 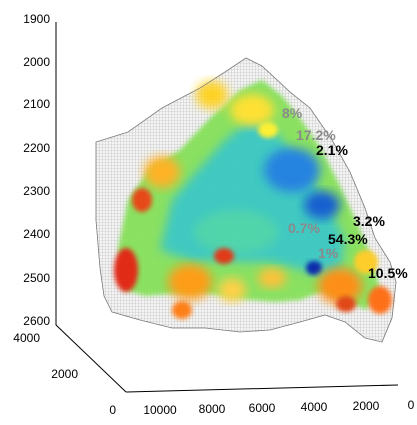 What do you see at coordinates (26, 338) in the screenshot?
I see `y-tick-label: 4000` at bounding box center [26, 338].